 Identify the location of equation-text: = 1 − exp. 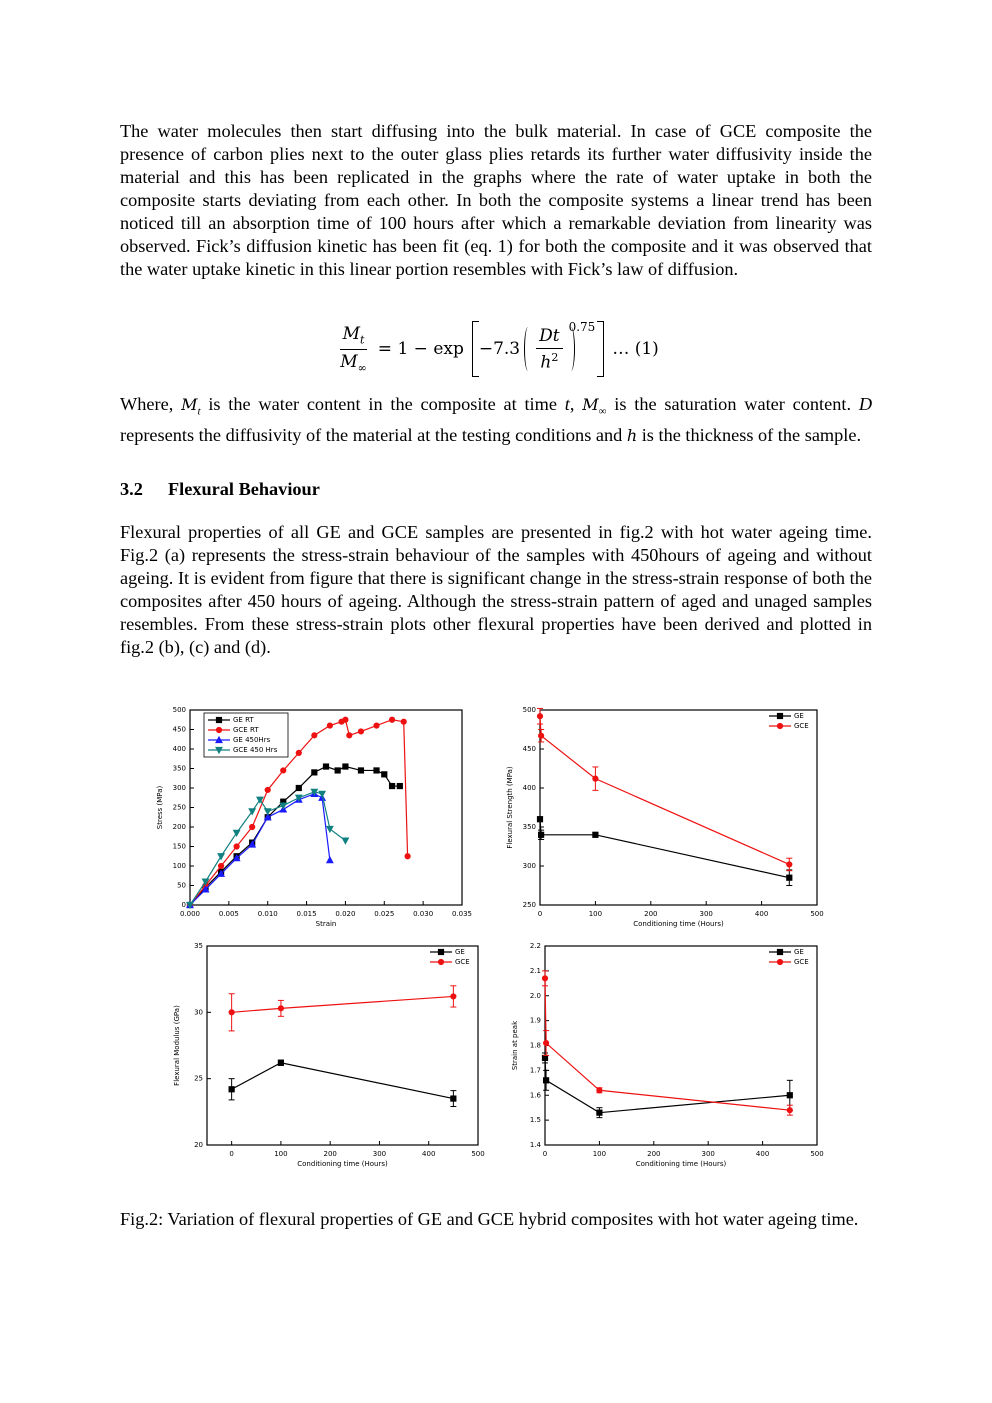
(420, 349).